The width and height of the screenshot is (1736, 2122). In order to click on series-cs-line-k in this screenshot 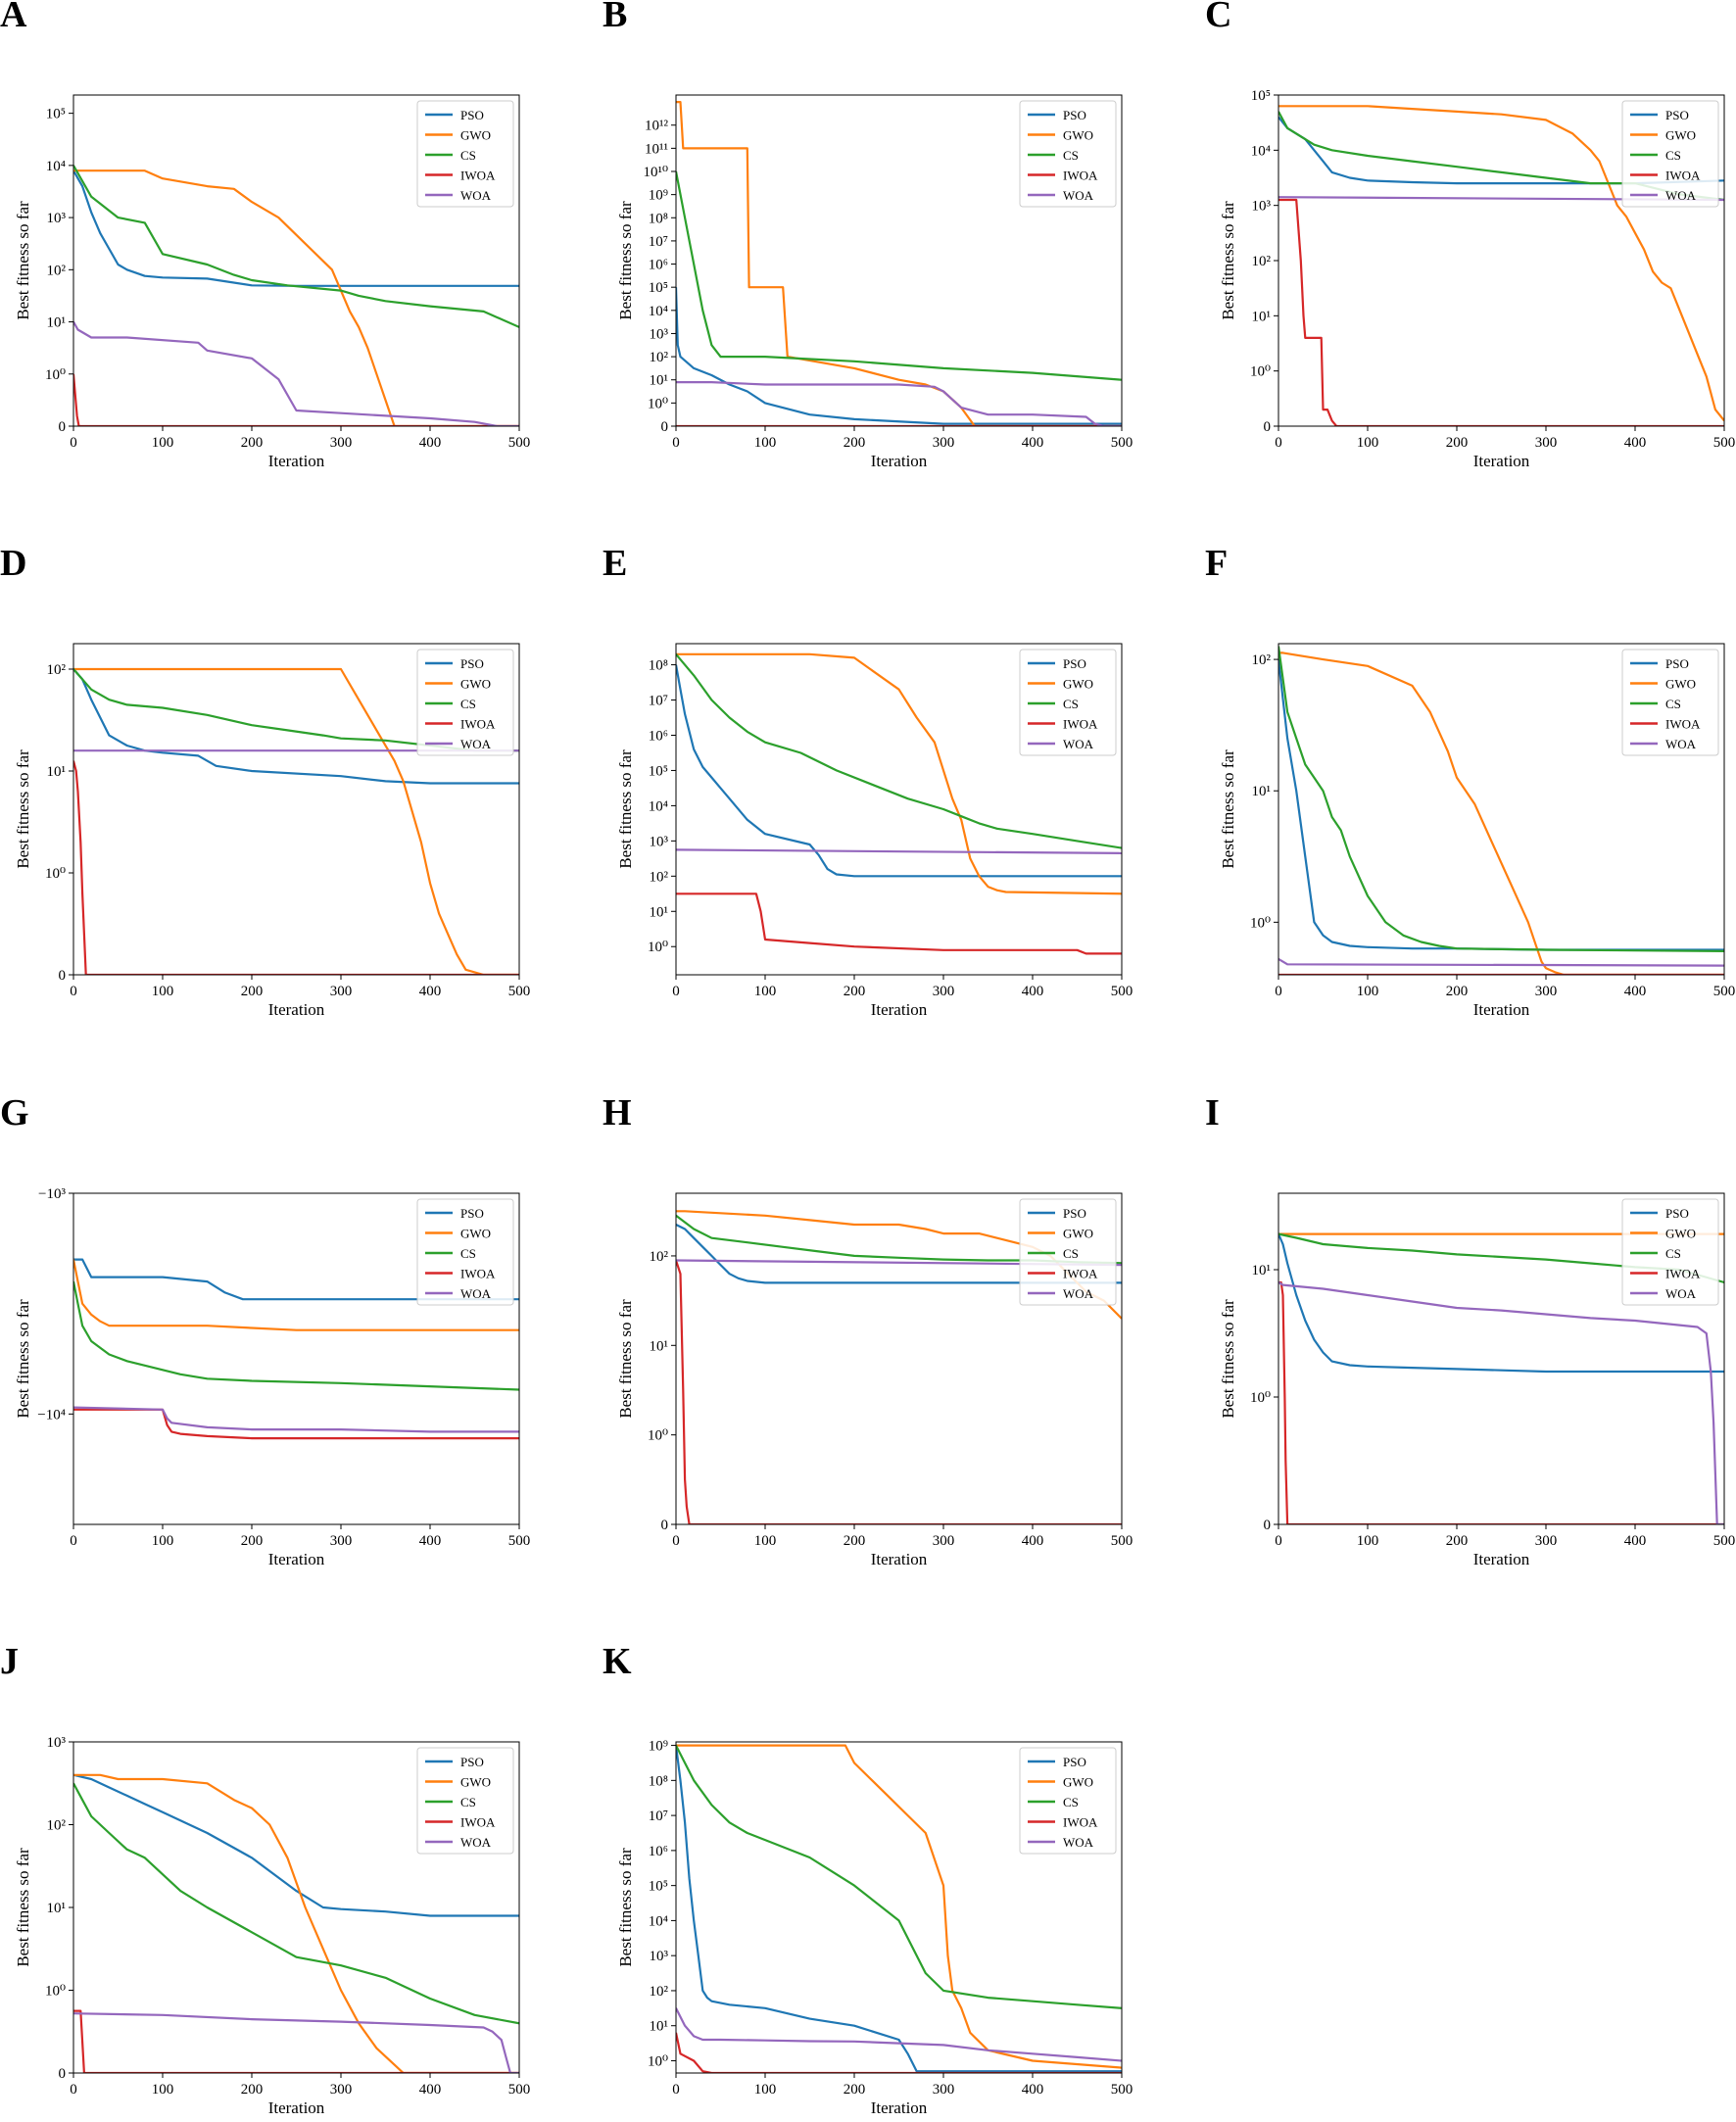, I will do `click(899, 1877)`.